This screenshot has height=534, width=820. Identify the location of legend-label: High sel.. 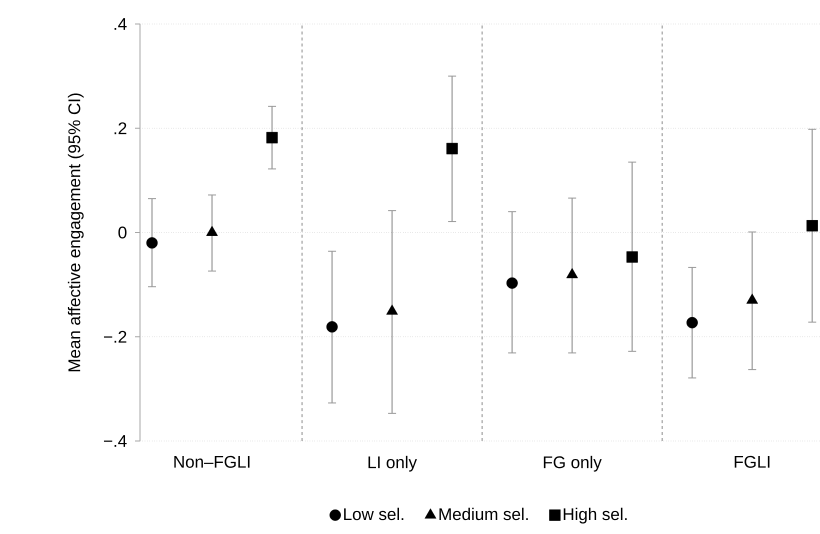
(595, 516).